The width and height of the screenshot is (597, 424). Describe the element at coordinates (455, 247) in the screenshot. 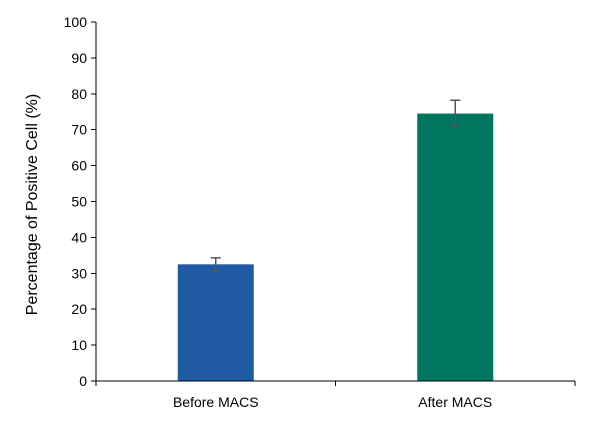

I see `bar-after-macs` at that location.